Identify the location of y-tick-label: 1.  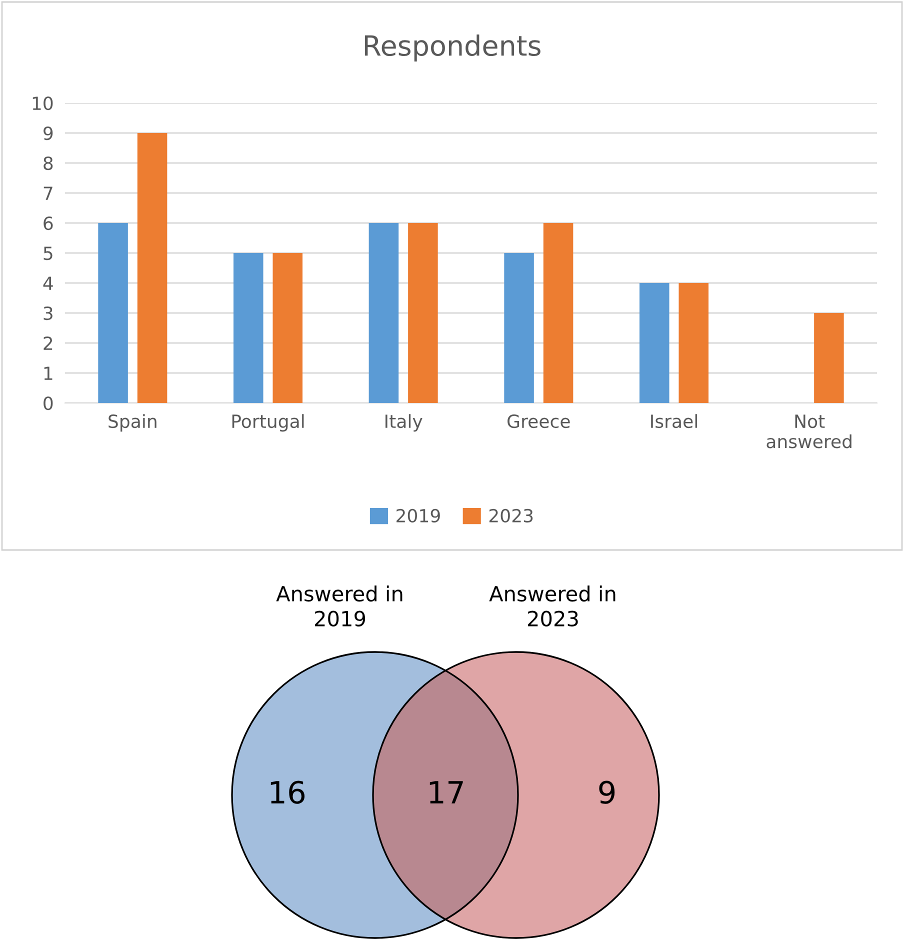
(48, 373).